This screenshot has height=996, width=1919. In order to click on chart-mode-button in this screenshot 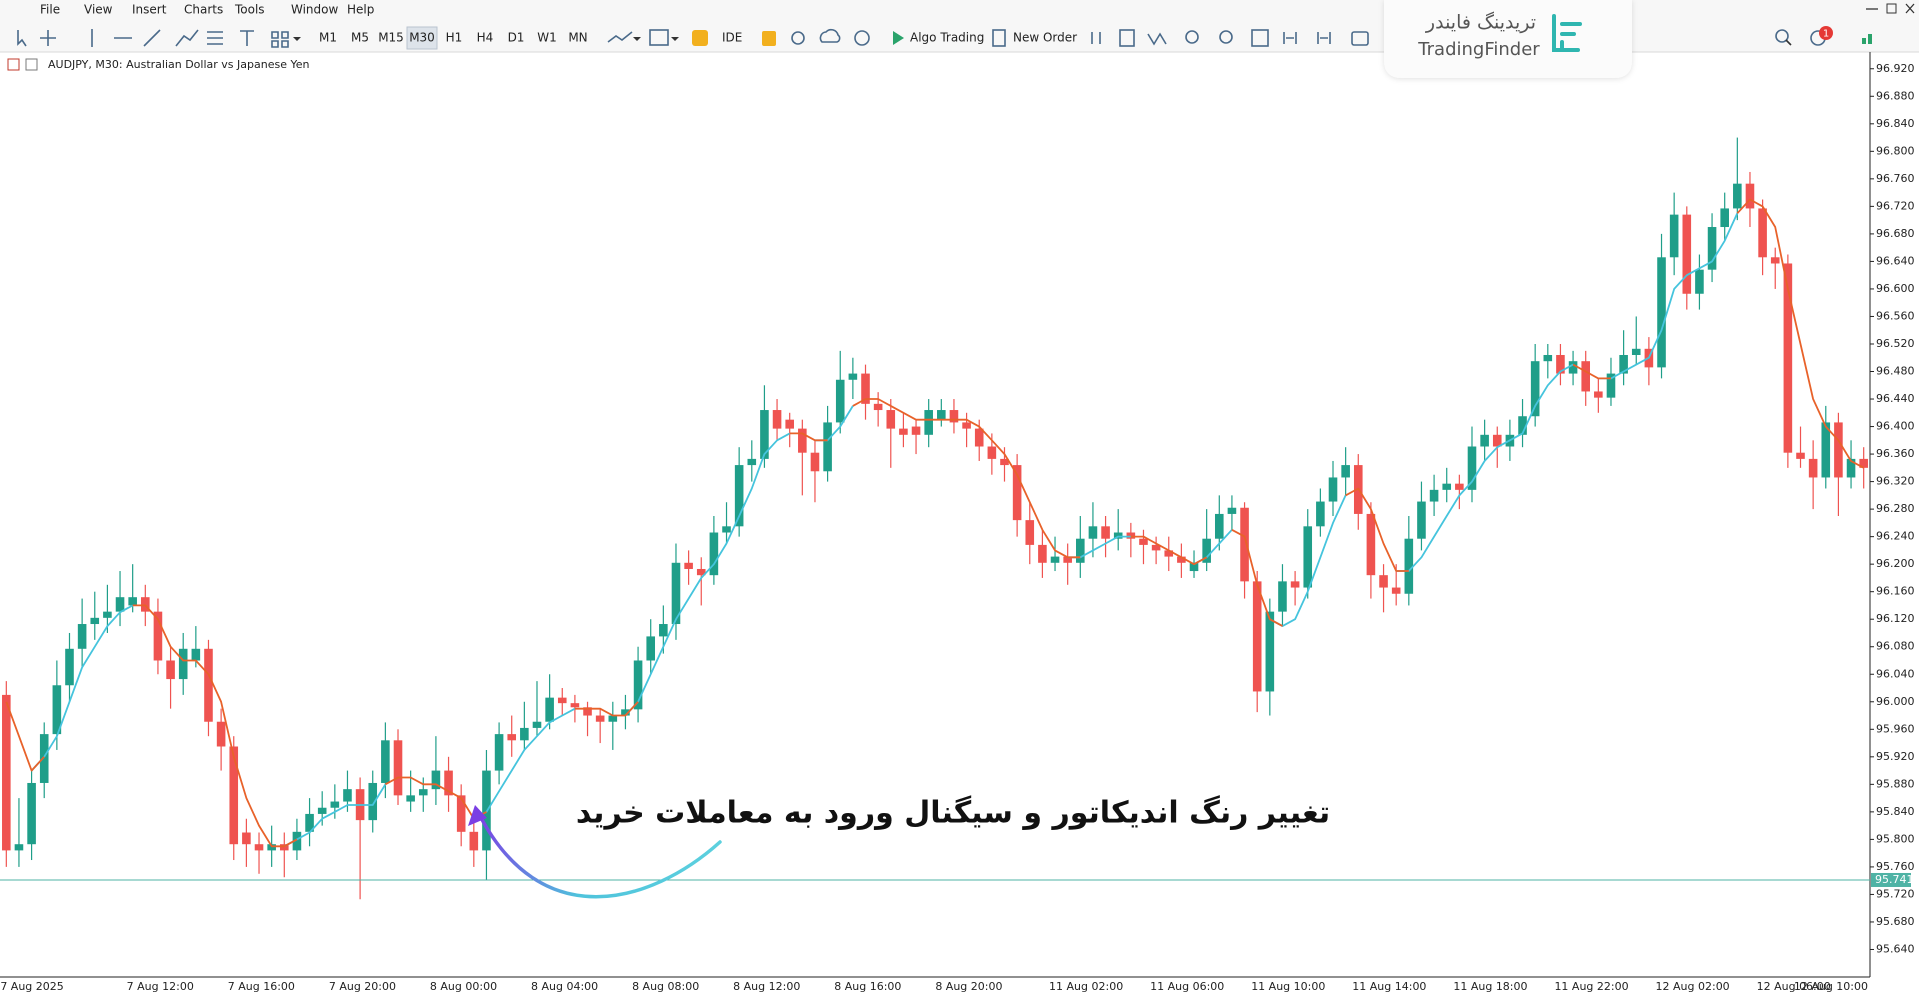, I will do `click(1127, 38)`.